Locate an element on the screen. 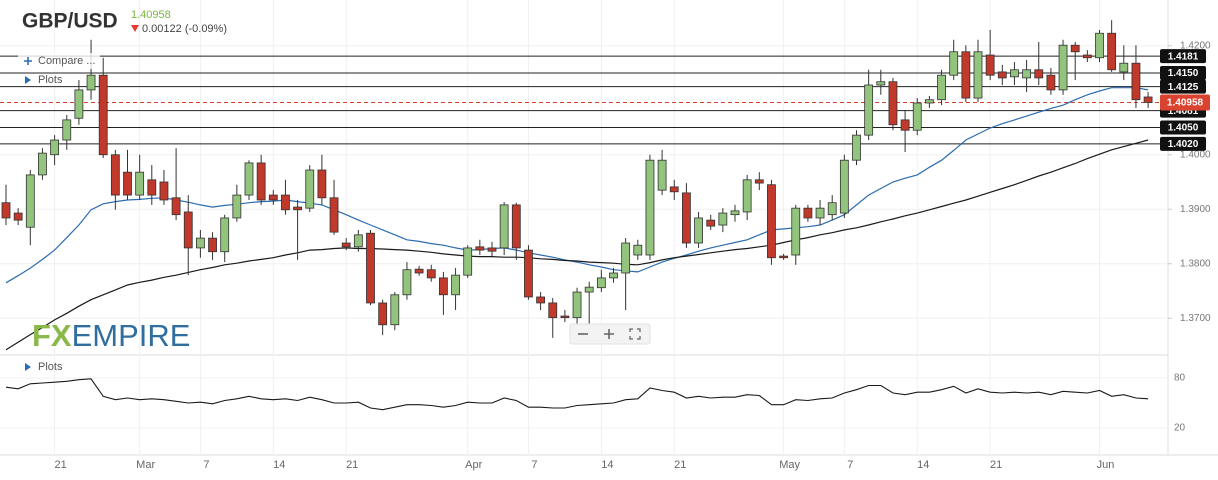  compare-icon is located at coordinates (28, 61).